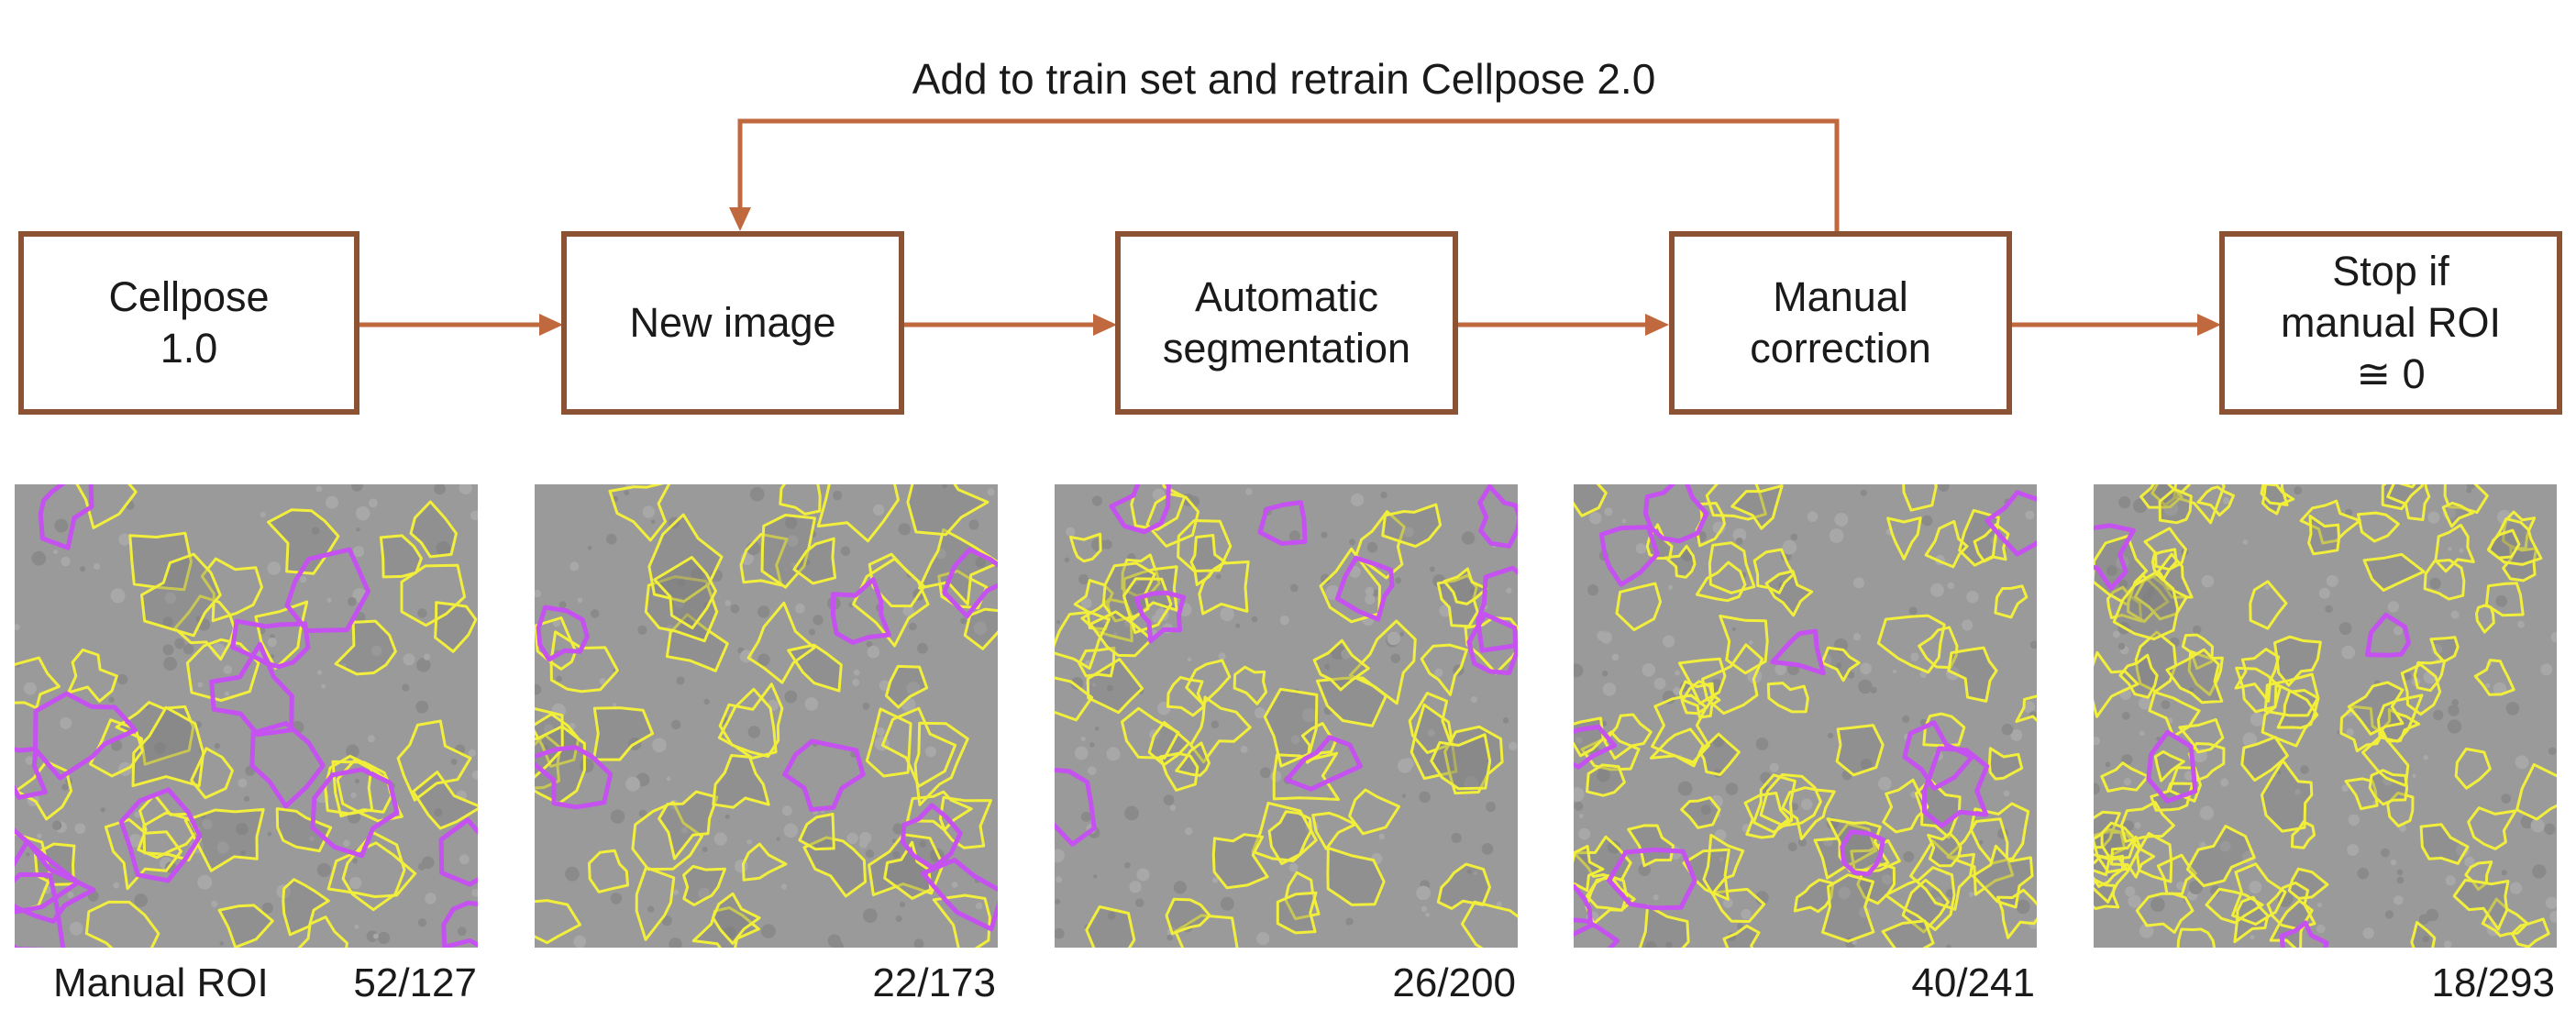 The width and height of the screenshot is (2576, 1021). I want to click on roi-count-2: 22/173, so click(934, 982).